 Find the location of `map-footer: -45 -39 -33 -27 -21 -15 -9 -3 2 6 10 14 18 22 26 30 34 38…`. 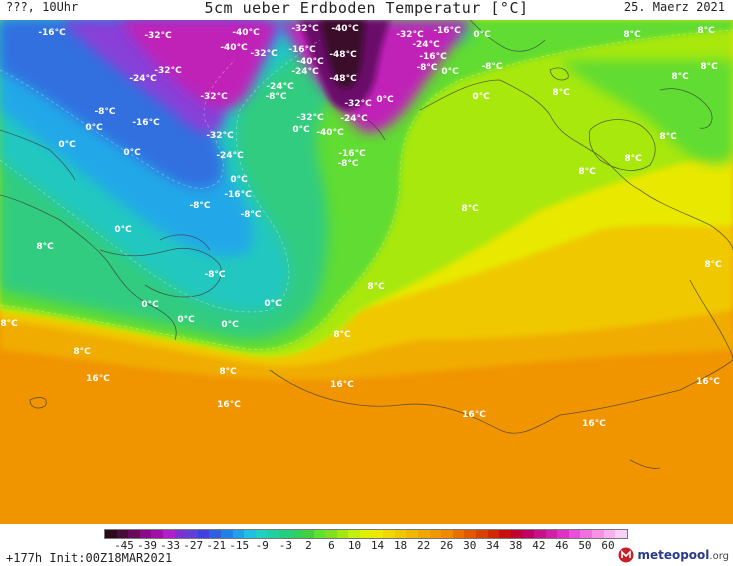

map-footer: -45 -39 -33 -27 -21 -15 -9 -3 2 6 10 14 18 22 26 30 34 38… is located at coordinates (366, 545).